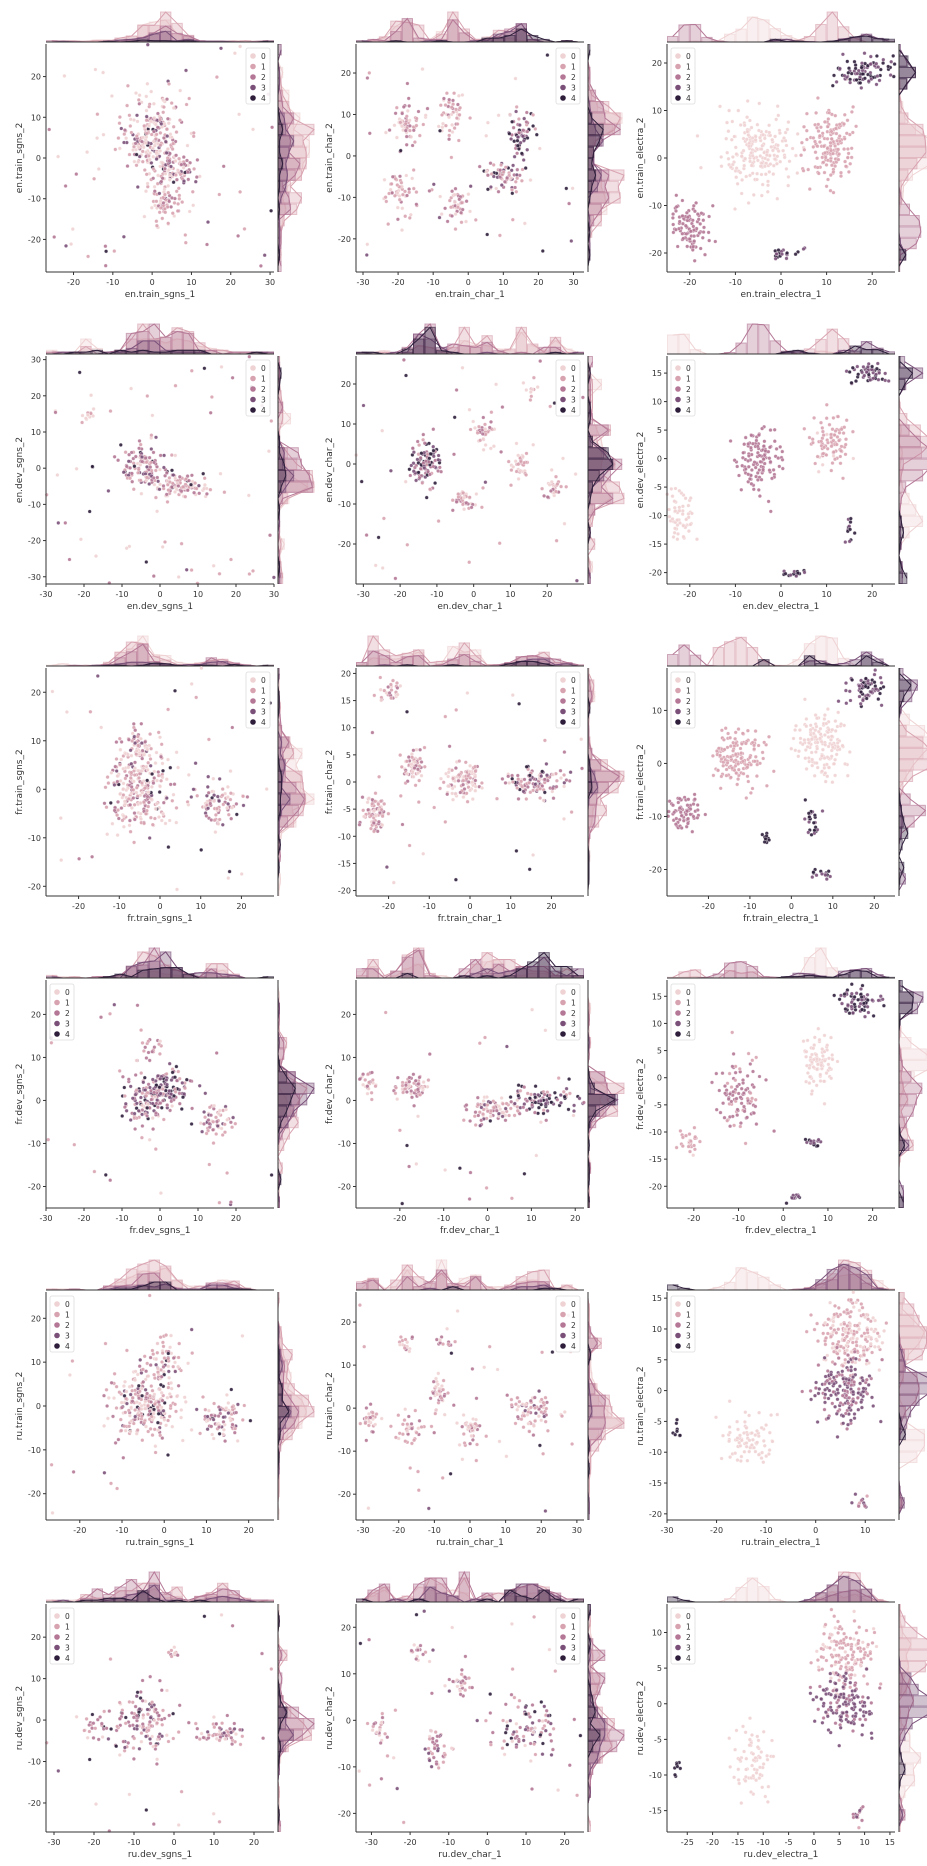 Image resolution: width=927 pixels, height=1866 pixels. Describe the element at coordinates (289, 158) in the screenshot. I see `kde-line` at that location.